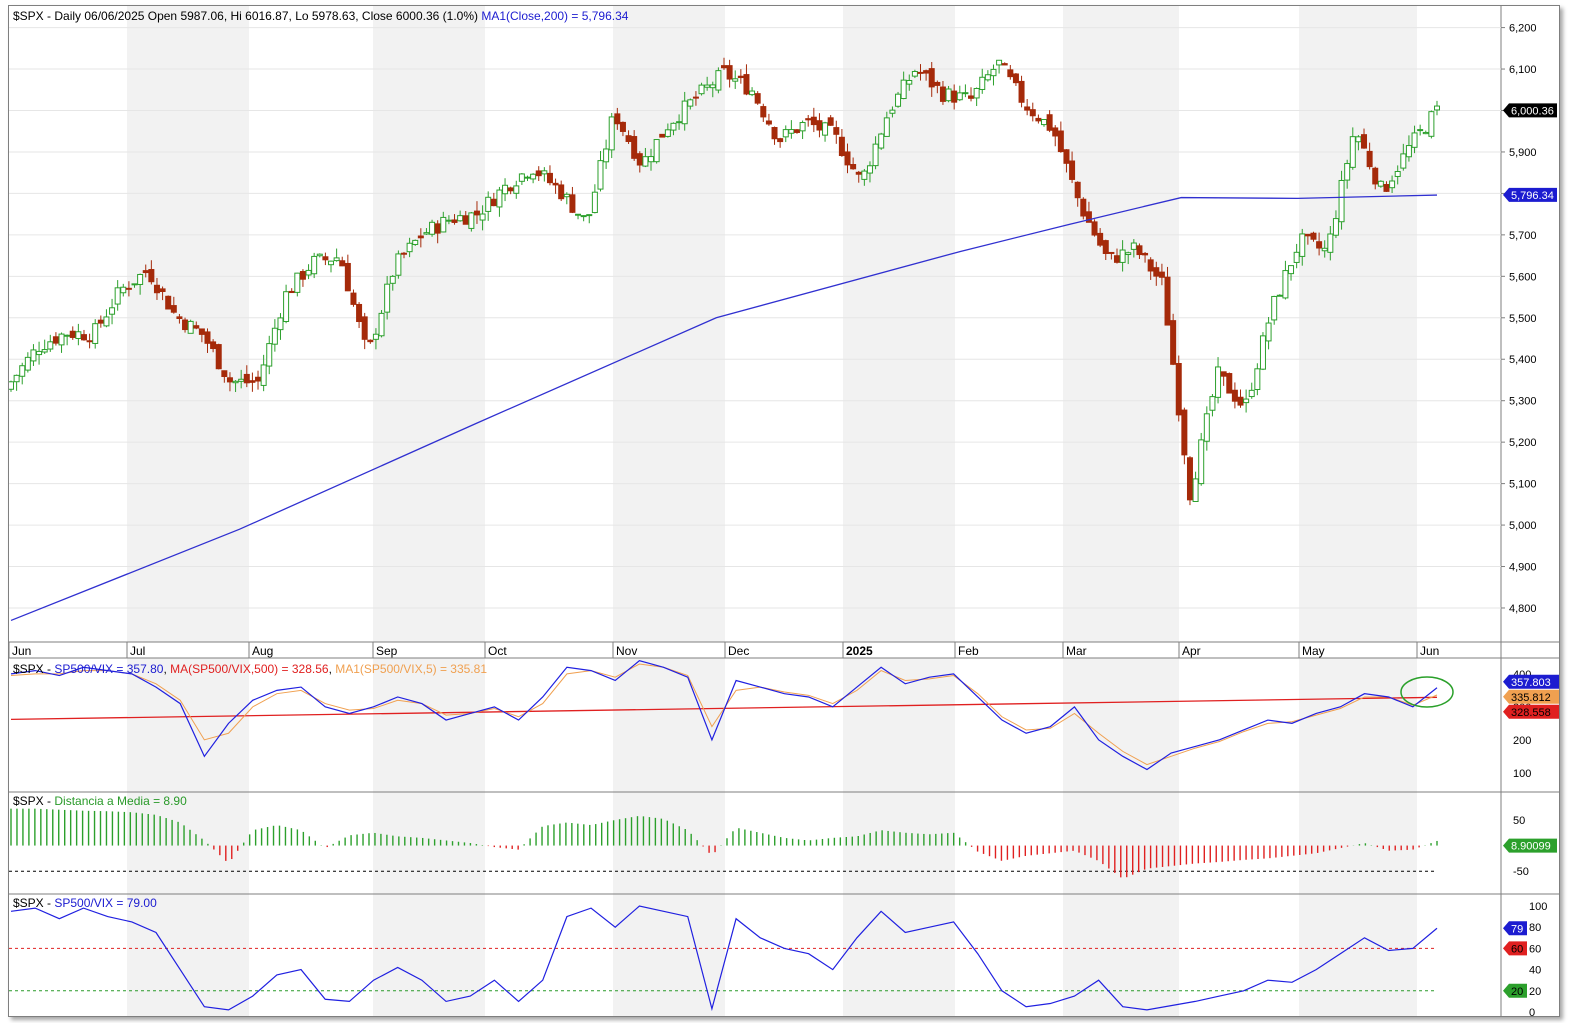 The height and width of the screenshot is (1023, 1571). Describe the element at coordinates (626, 651) in the screenshot. I see `month-label: Nov` at that location.